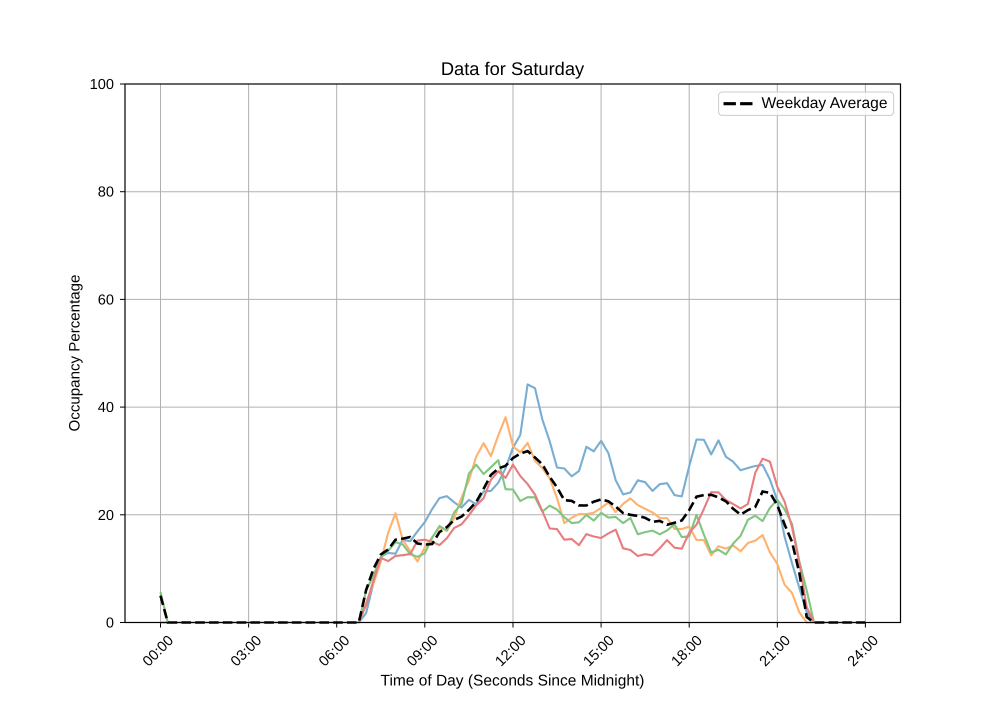 The width and height of the screenshot is (1000, 705). What do you see at coordinates (102, 85) in the screenshot?
I see `svg-text: 100` at bounding box center [102, 85].